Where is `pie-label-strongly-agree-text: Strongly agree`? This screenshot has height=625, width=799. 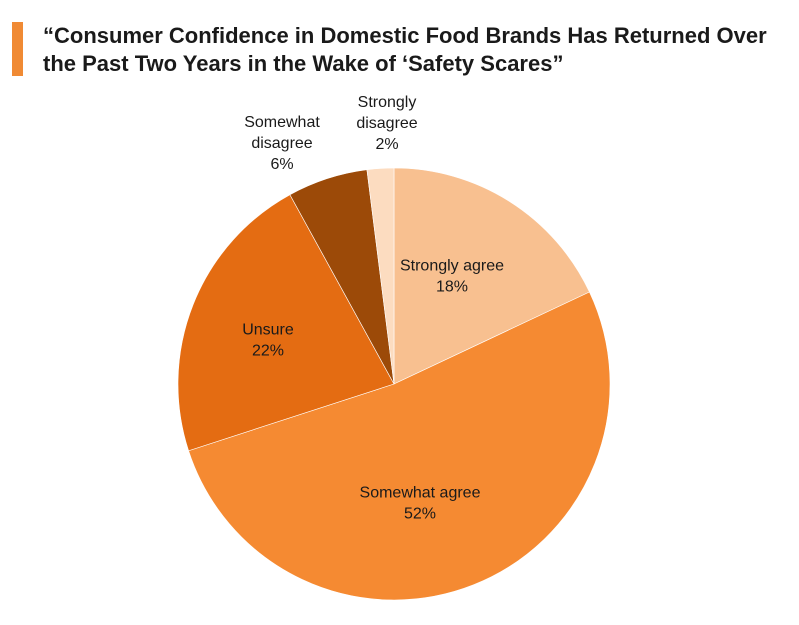
pie-label-strongly-agree-text: Strongly agree is located at coordinates (452, 266).